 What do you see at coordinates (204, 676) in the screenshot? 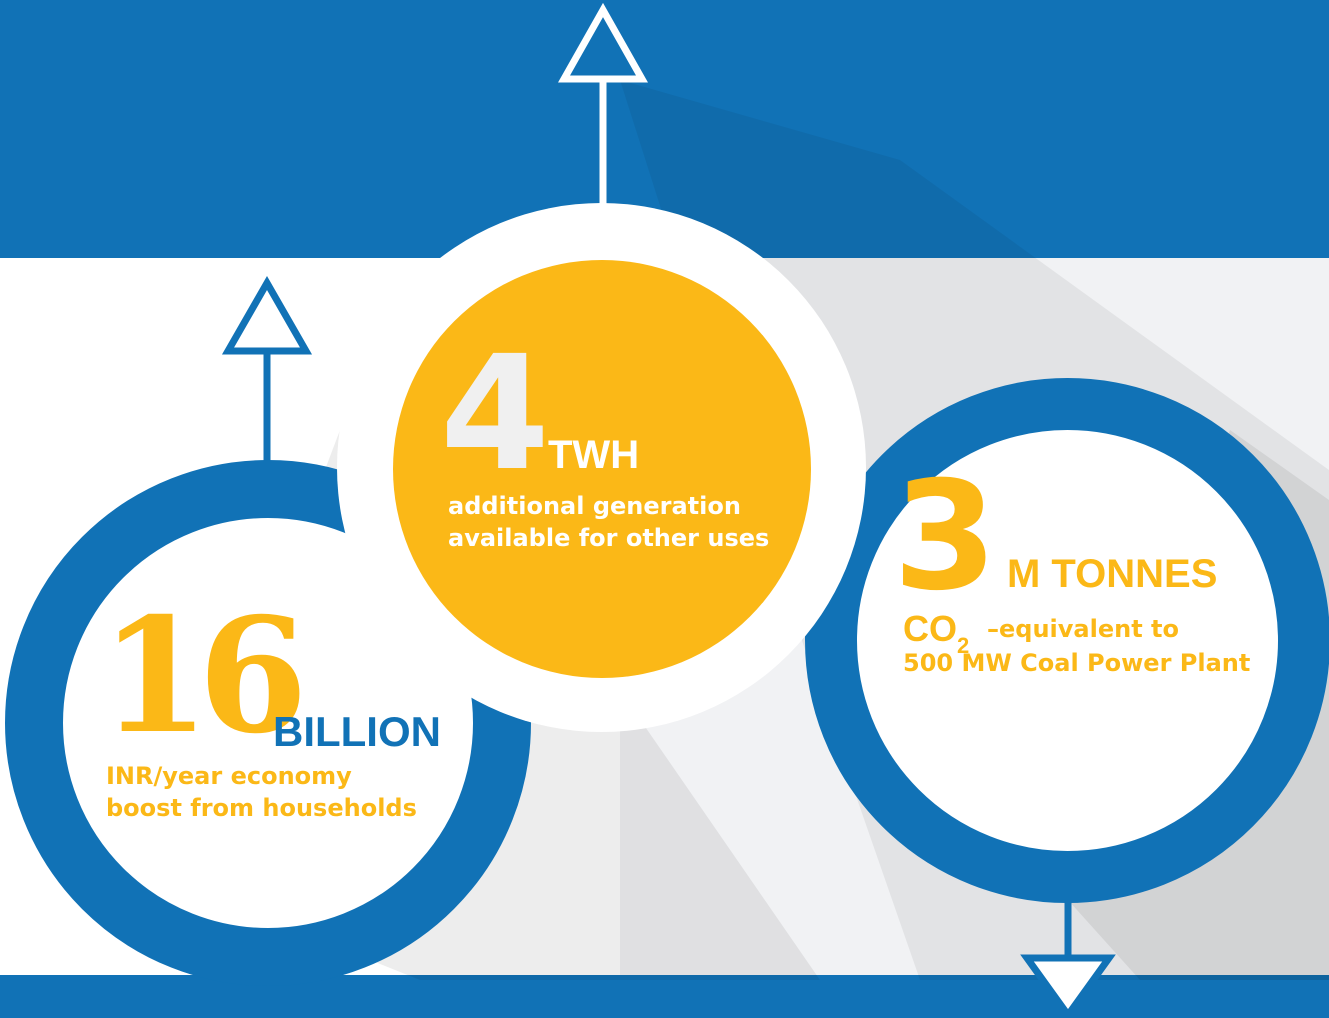
I see `households-number: 16` at bounding box center [204, 676].